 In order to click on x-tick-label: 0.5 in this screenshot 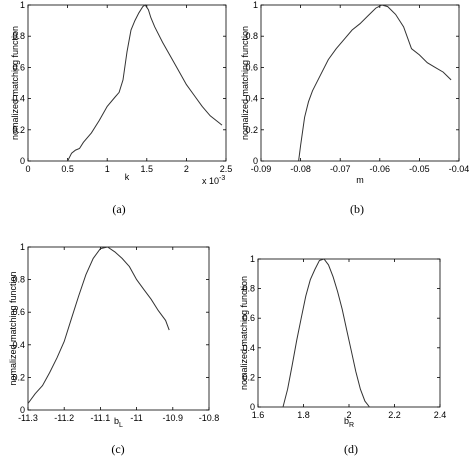, I will do `click(67, 169)`.